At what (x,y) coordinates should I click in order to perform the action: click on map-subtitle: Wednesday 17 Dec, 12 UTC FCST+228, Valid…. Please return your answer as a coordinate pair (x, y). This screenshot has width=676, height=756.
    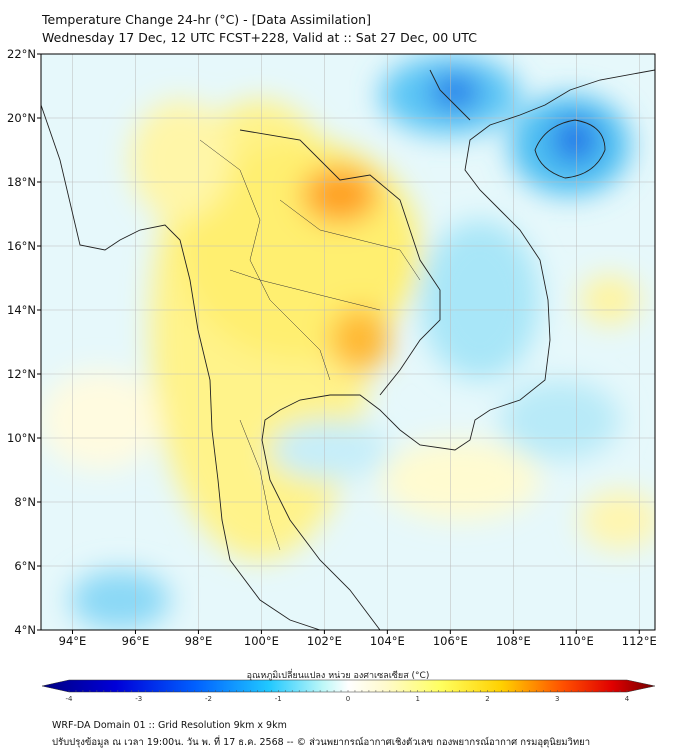
    Looking at the image, I should click on (259, 37).